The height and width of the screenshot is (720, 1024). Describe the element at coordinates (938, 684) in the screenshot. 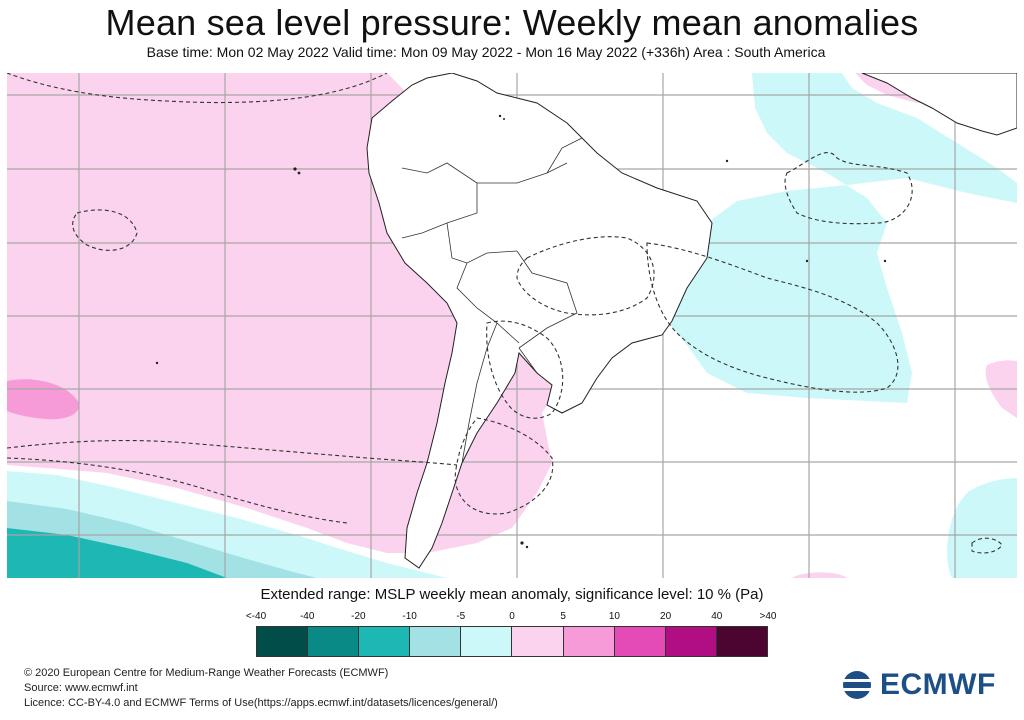

I see `logo-text: ECMWF` at that location.